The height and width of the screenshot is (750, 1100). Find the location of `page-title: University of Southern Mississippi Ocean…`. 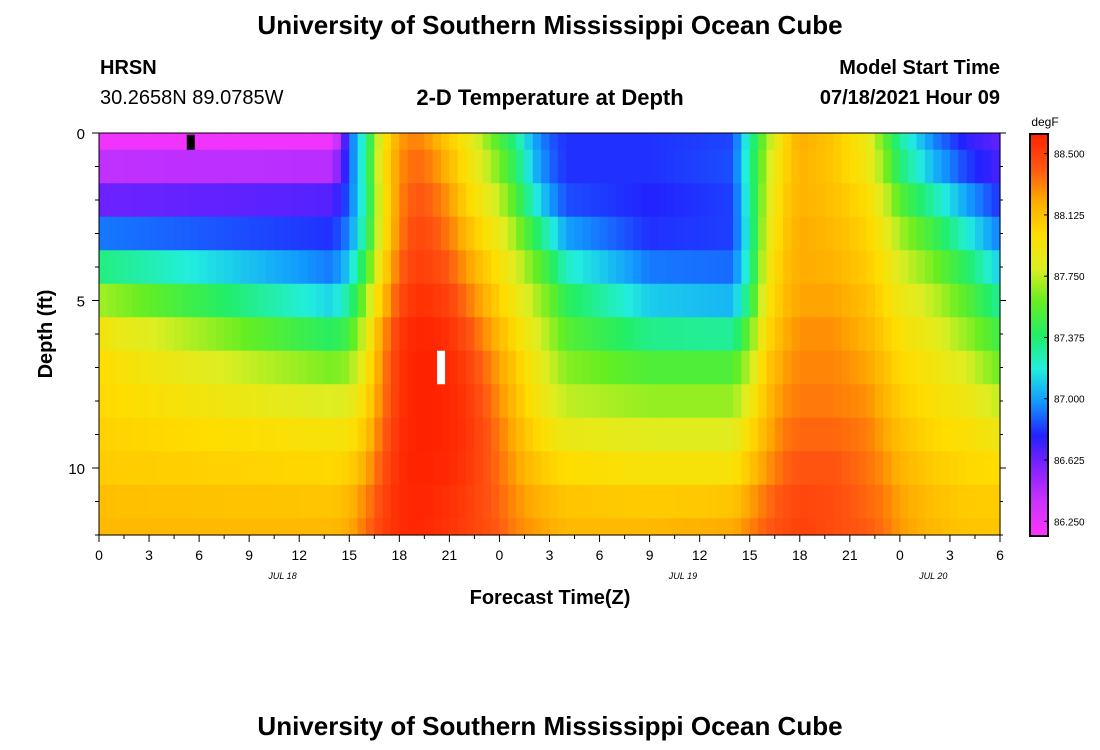

page-title: University of Southern Mississippi Ocean… is located at coordinates (550, 25).